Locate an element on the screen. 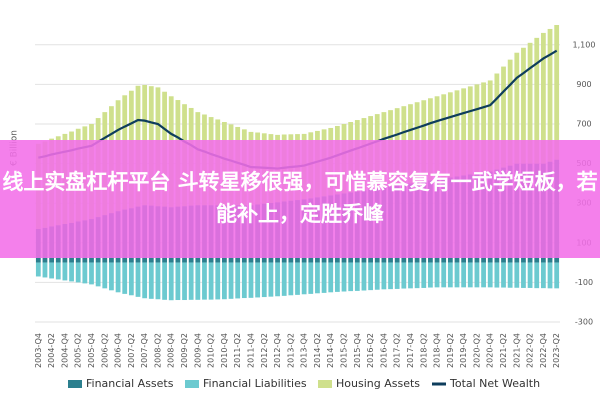  x-tick-label: 2015-Q2 is located at coordinates (344, 350).